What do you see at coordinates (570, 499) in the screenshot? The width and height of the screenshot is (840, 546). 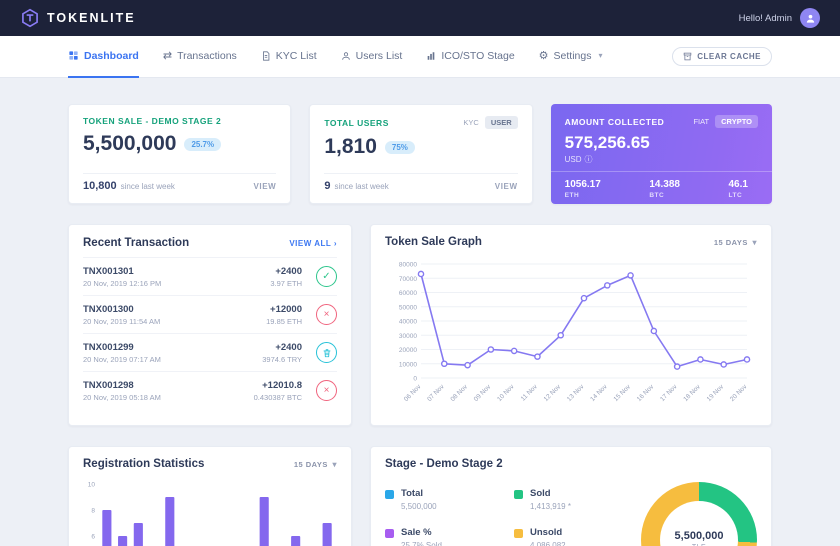 I see `legend-item-sold: Sold 1,413,919 *` at bounding box center [570, 499].